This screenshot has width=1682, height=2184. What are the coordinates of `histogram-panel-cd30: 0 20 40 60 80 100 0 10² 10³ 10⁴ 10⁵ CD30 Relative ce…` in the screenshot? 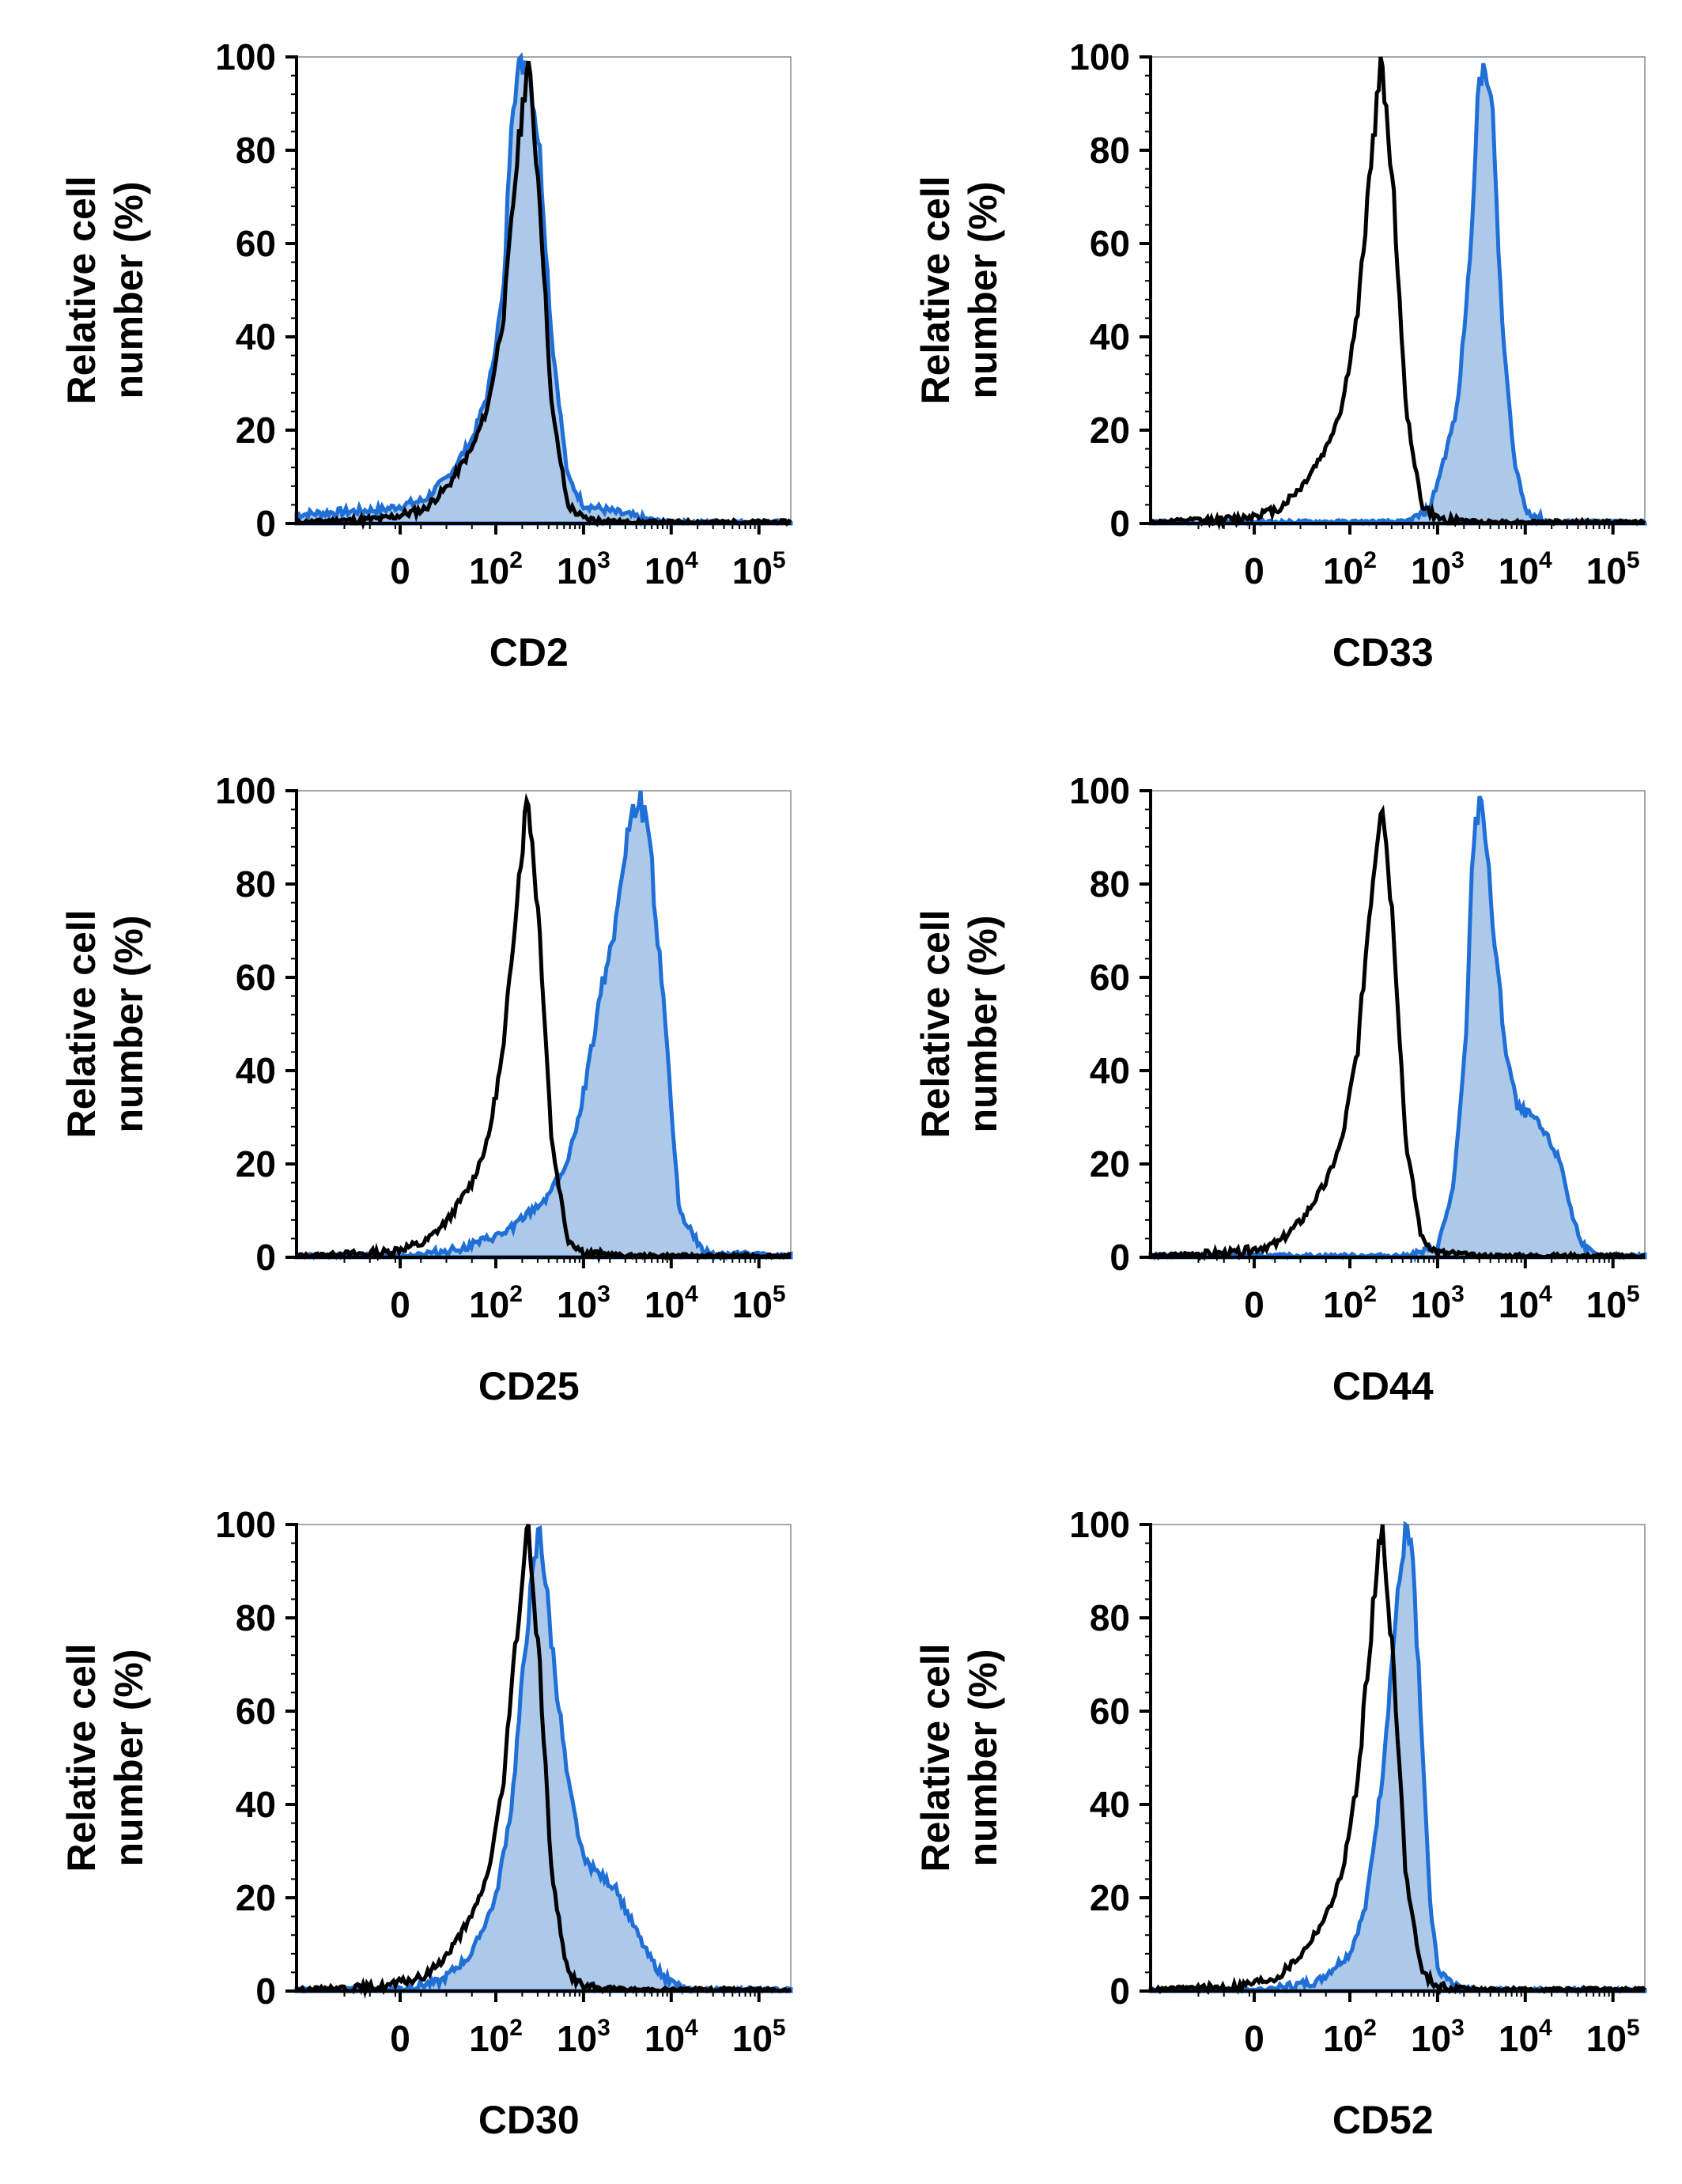 It's located at (426, 1823).